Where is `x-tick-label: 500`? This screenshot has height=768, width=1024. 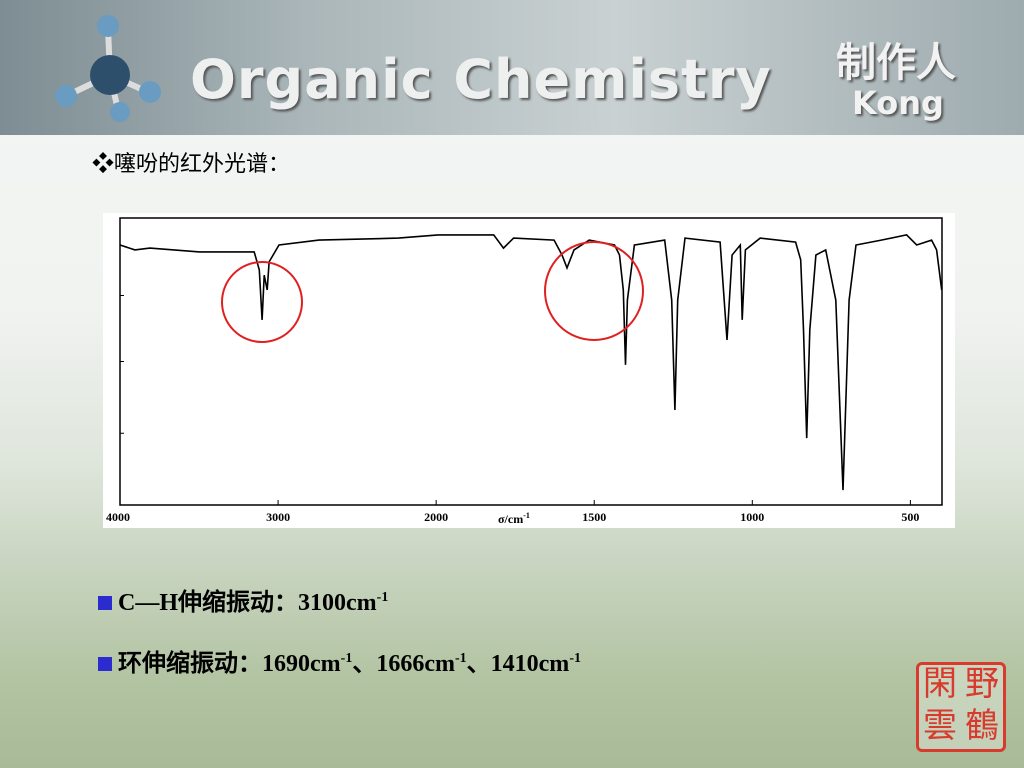 x-tick-label: 500 is located at coordinates (910, 517).